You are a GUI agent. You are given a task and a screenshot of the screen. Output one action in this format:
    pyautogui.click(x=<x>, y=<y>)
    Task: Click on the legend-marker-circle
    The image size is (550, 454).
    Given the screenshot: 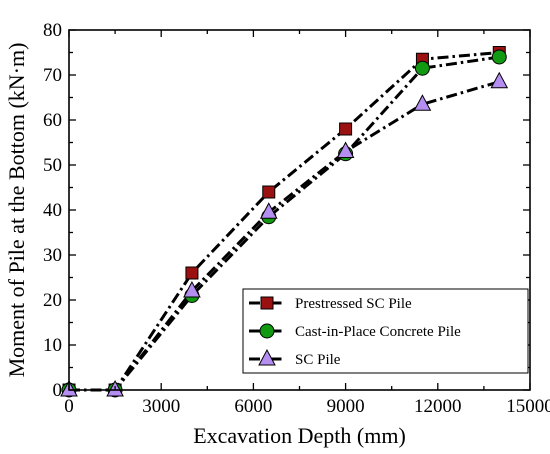 What is the action you would take?
    pyautogui.click(x=267, y=331)
    